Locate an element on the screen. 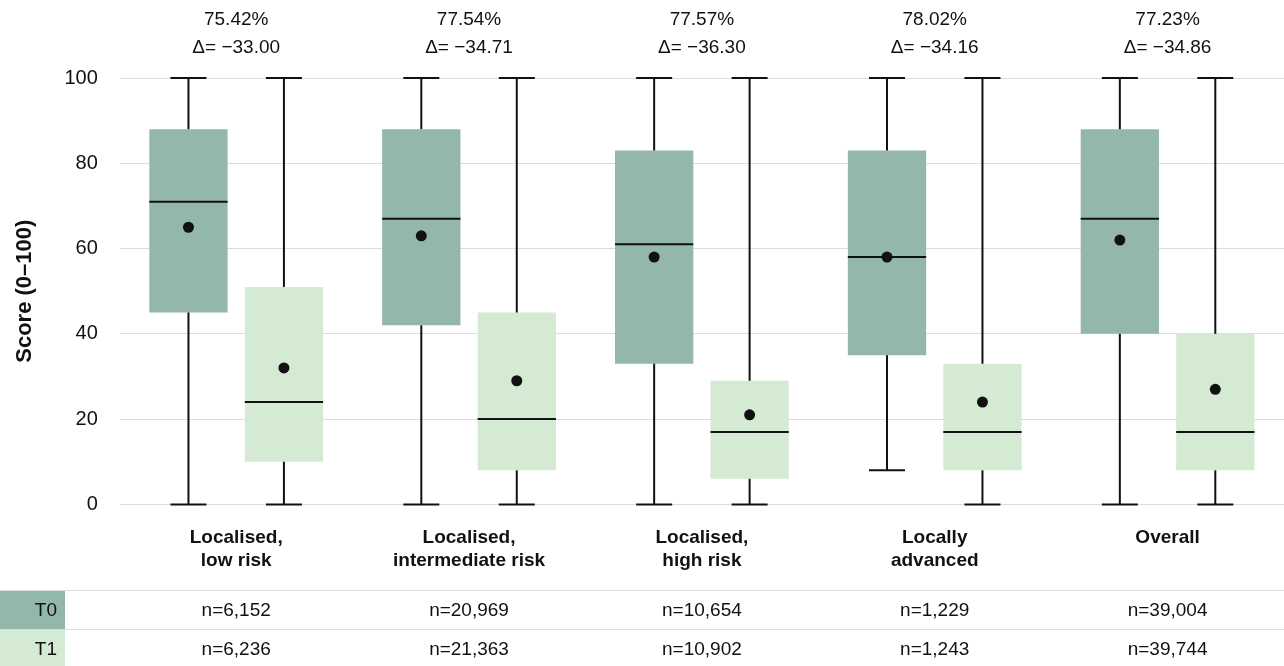 Image resolution: width=1284 pixels, height=666 pixels. text: n=21,363 is located at coordinates (469, 649).